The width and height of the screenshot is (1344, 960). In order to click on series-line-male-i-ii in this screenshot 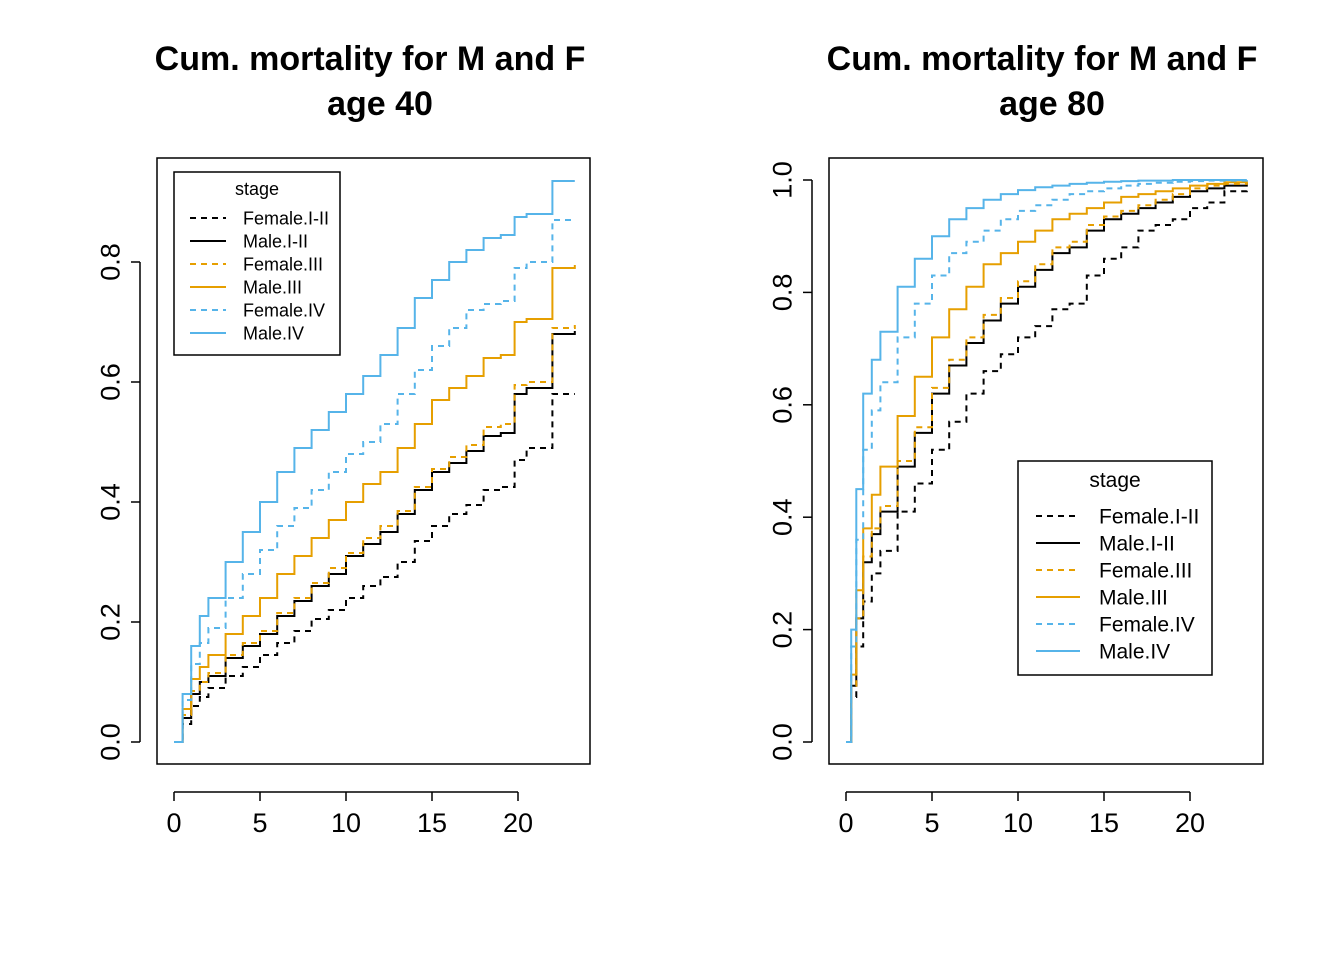, I will do `click(375, 537)`.